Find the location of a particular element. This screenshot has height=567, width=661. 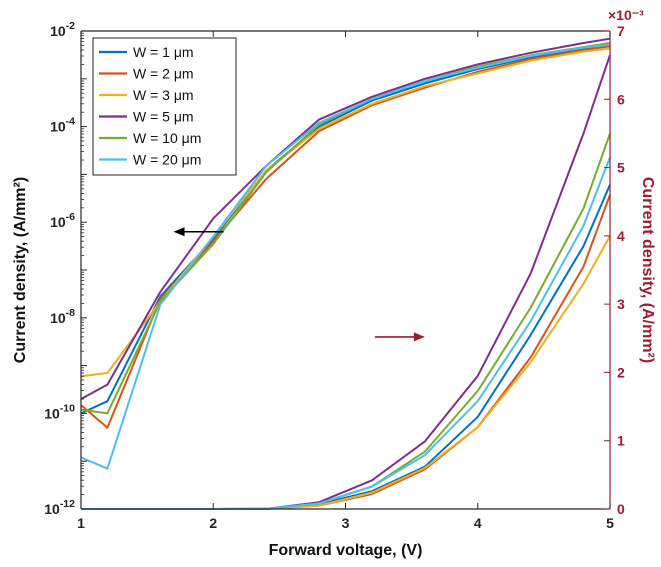

right-tick-label: 3 is located at coordinates (621, 304).